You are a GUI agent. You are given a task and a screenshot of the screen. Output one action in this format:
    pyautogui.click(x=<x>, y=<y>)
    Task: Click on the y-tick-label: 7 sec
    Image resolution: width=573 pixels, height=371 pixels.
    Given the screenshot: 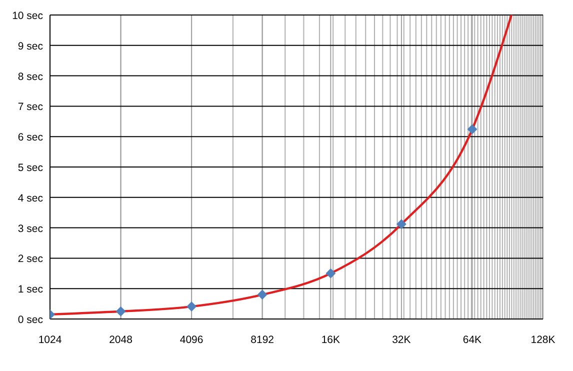 What is the action you would take?
    pyautogui.click(x=30, y=107)
    